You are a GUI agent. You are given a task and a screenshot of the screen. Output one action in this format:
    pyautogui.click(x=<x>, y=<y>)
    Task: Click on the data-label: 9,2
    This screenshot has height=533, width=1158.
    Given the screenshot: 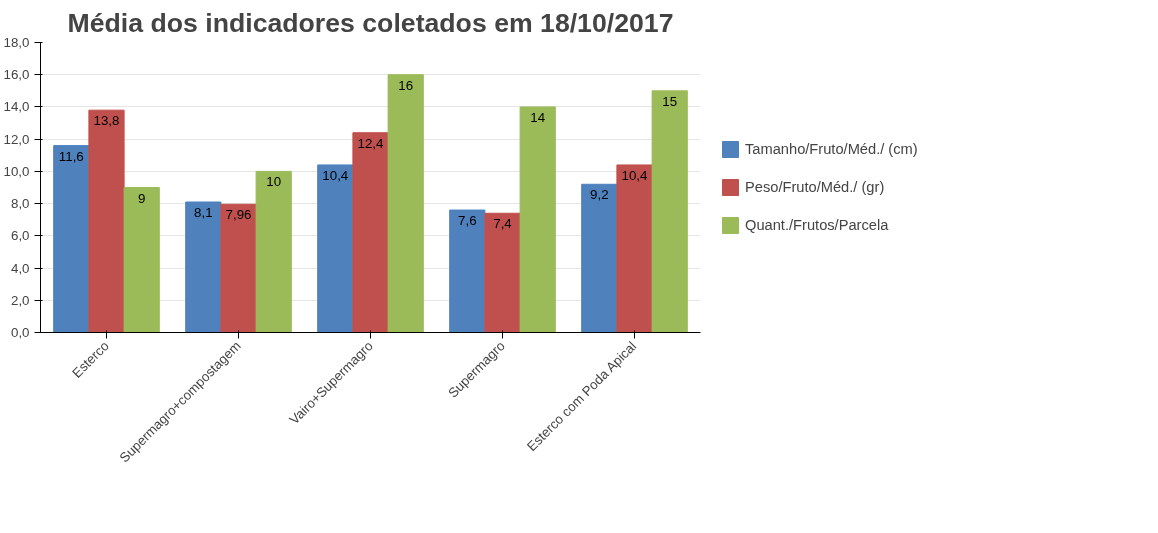 What is the action you would take?
    pyautogui.click(x=599, y=195)
    